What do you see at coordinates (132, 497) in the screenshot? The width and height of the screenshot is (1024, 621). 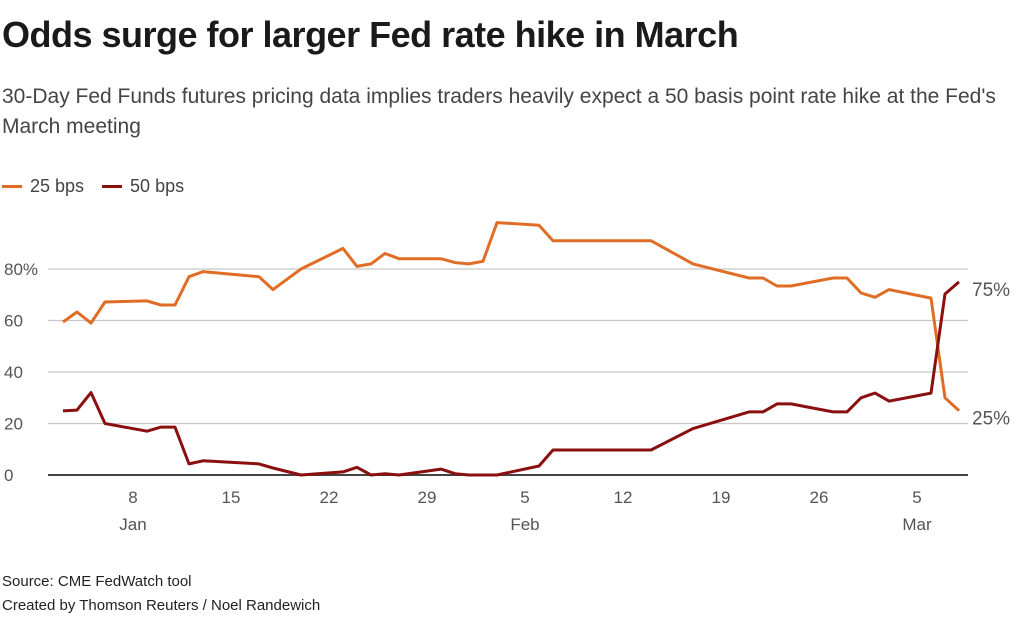 I see `x-tick-label: 8` at bounding box center [132, 497].